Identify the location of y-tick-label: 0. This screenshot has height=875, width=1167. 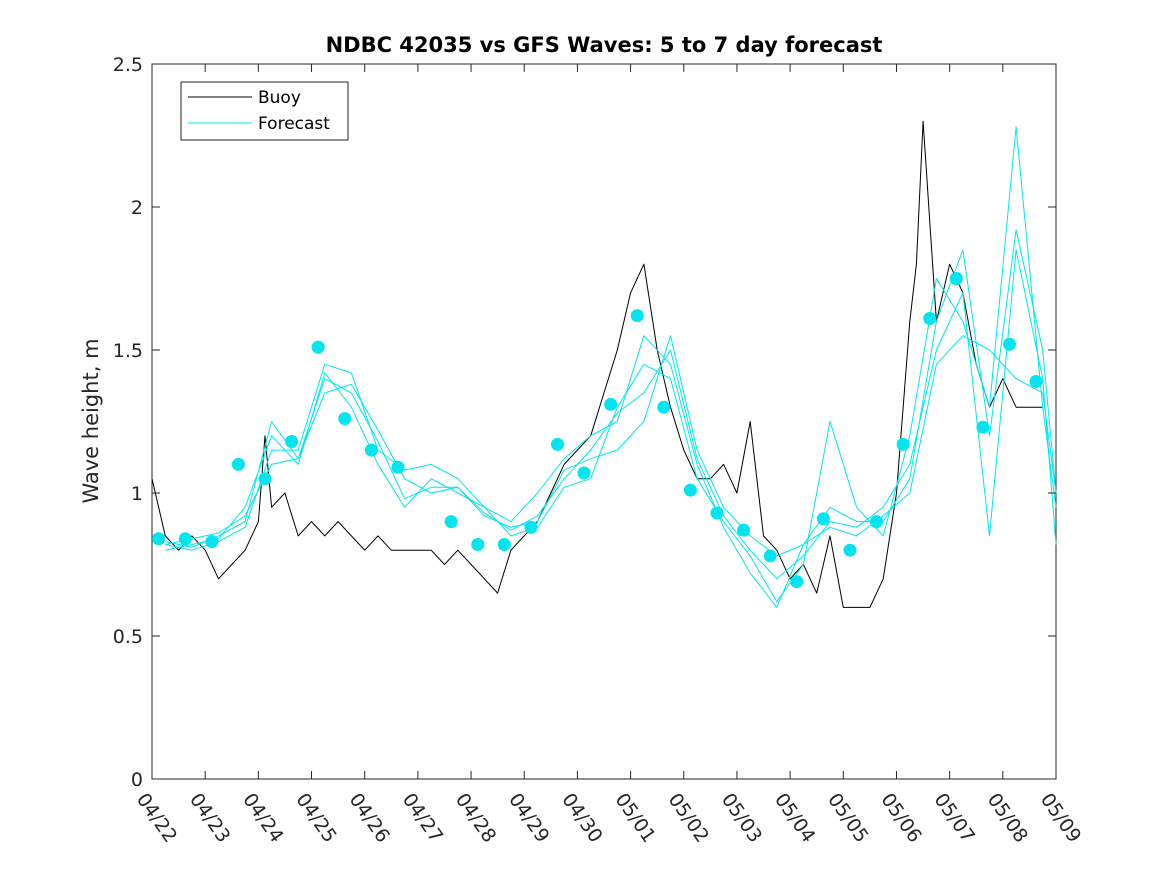
(137, 780).